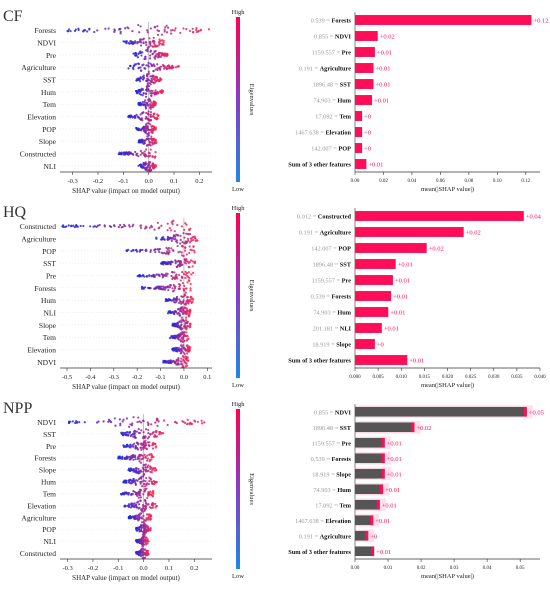 The image size is (550, 592). What do you see at coordinates (540, 21) in the screenshot?
I see `bar-value-label: +0.12` at bounding box center [540, 21].